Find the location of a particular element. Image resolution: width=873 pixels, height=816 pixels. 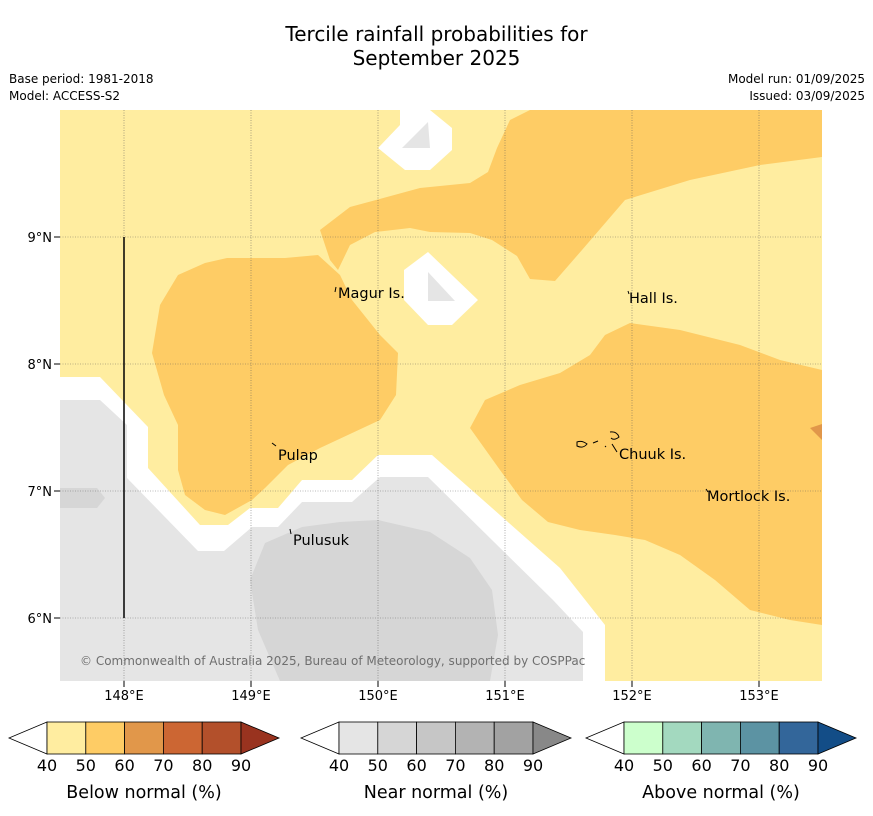

place-label-magur: Magur Is. is located at coordinates (371, 294).